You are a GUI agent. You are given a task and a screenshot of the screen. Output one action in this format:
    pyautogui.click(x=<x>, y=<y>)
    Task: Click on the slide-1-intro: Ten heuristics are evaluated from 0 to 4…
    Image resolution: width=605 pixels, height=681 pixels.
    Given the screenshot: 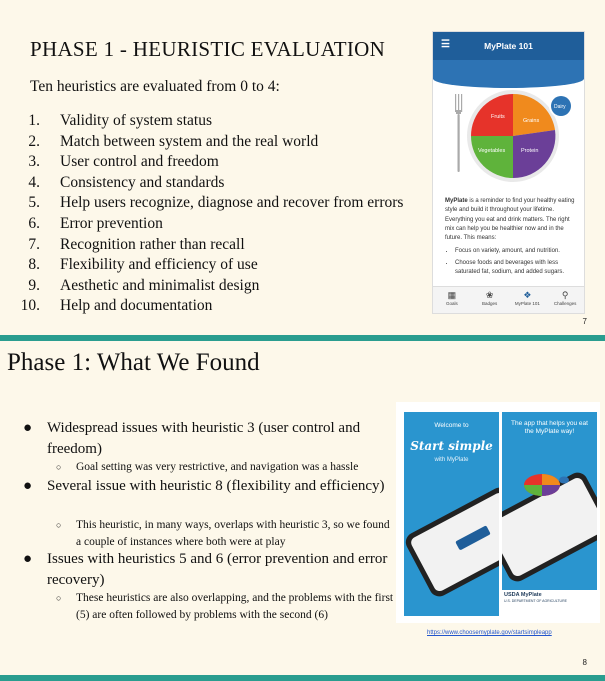 What is the action you would take?
    pyautogui.click(x=155, y=86)
    